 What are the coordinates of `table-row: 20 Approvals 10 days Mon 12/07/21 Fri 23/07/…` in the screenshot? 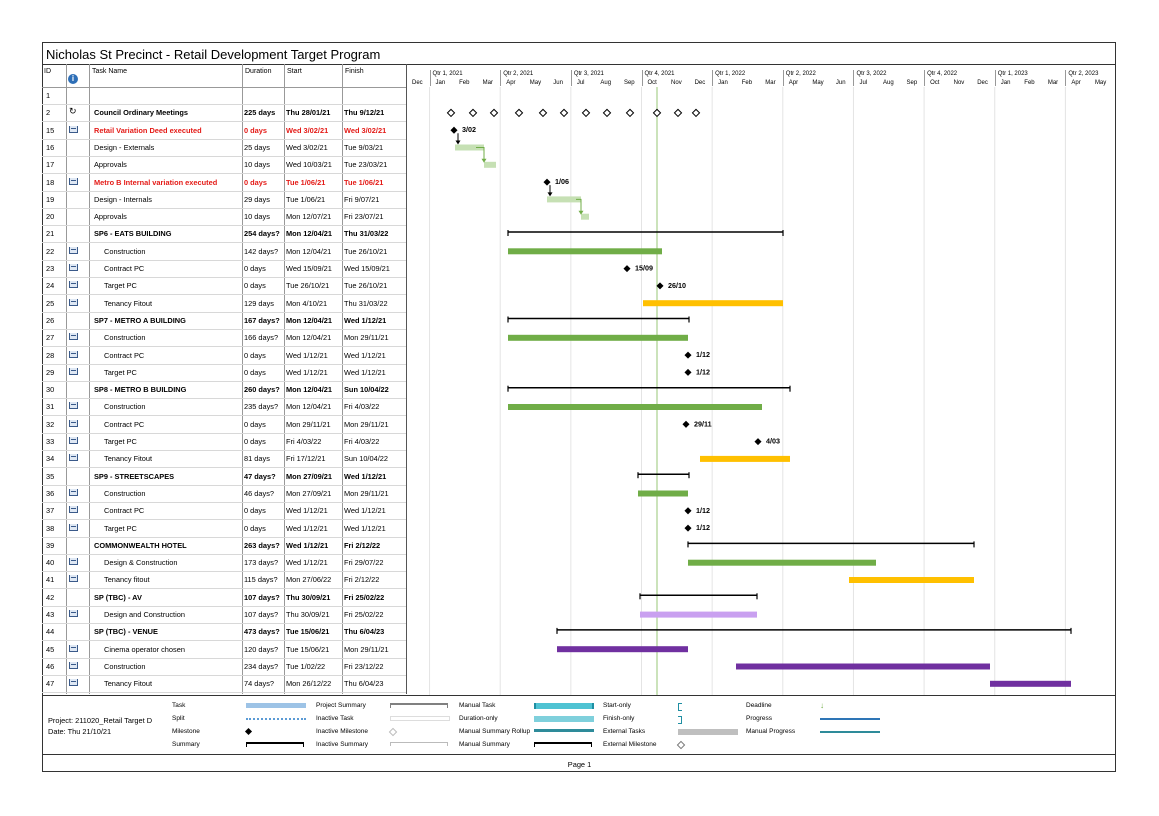 It's located at (224, 218).